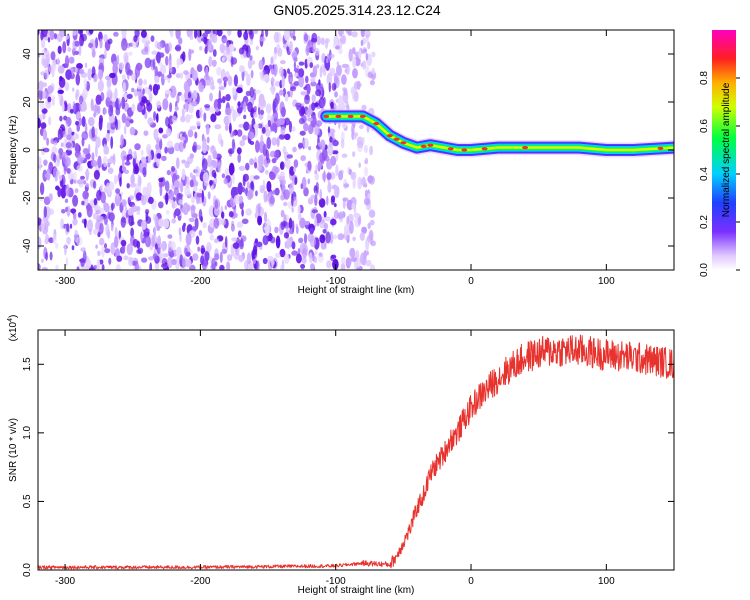  What do you see at coordinates (704, 78) in the screenshot?
I see `colorbar-tick-label: 0.8` at bounding box center [704, 78].